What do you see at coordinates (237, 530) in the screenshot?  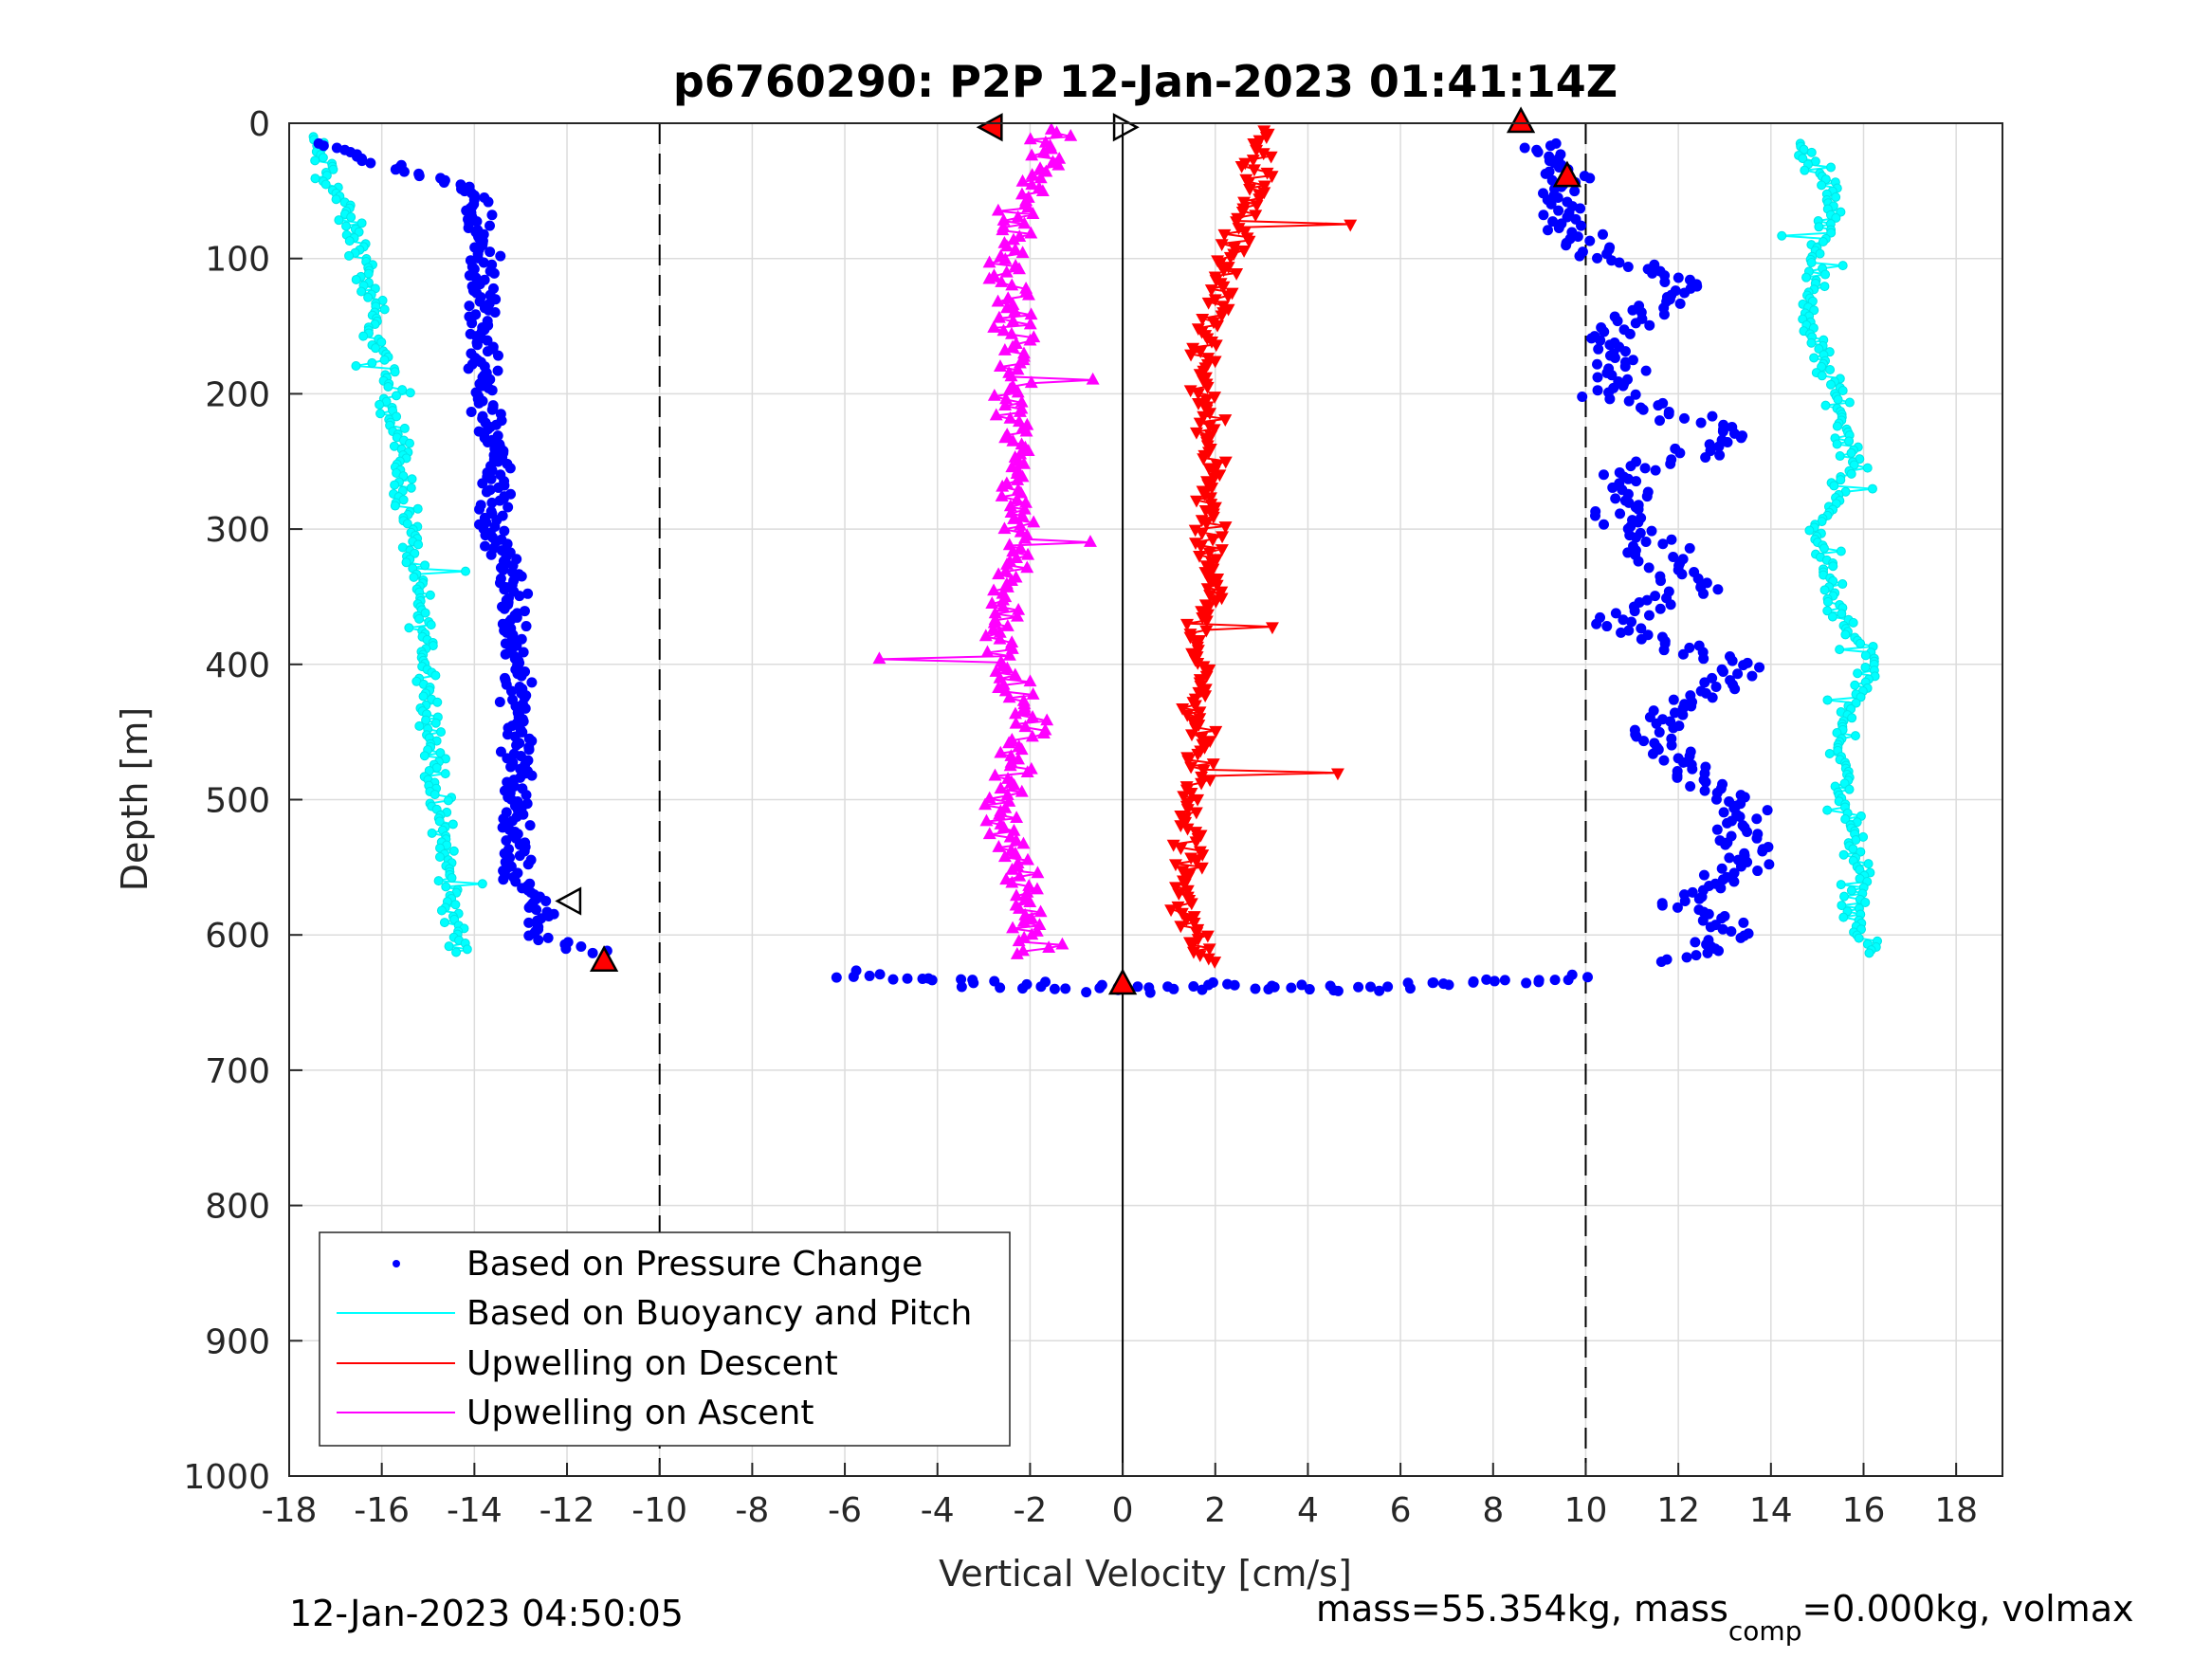 I see `y-tick-label: 300` at bounding box center [237, 530].